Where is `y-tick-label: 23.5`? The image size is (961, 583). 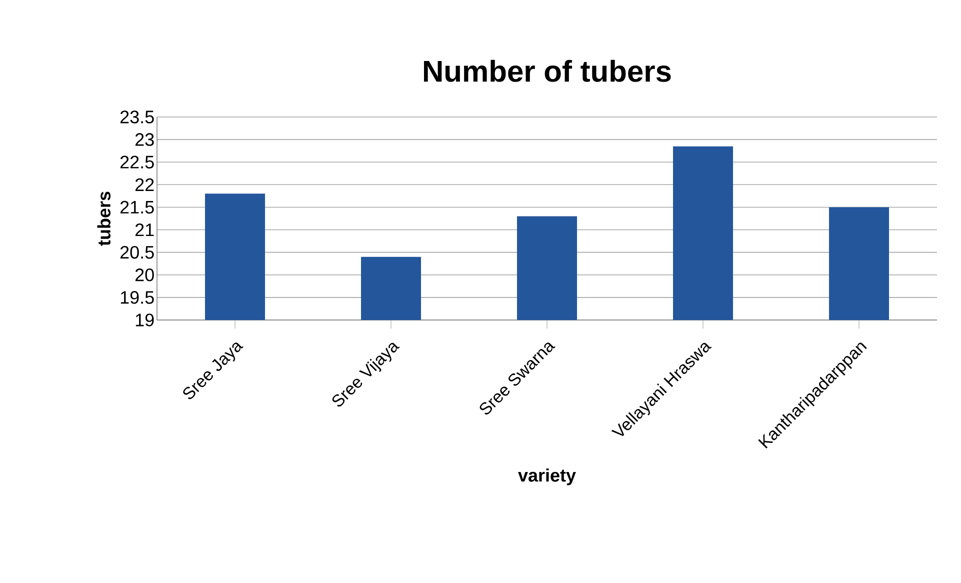 y-tick-label: 23.5 is located at coordinates (137, 117).